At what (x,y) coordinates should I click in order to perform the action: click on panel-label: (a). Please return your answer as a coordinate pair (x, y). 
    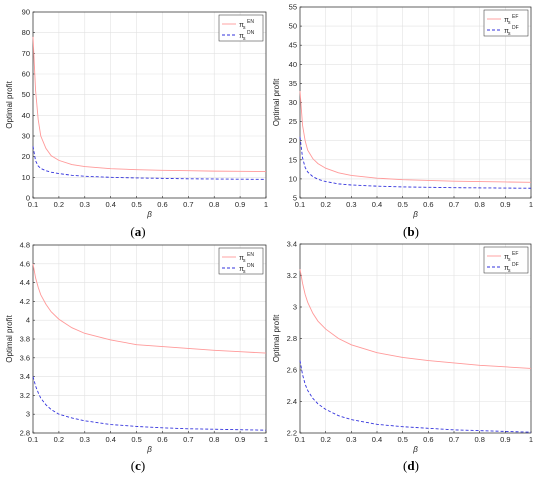
    Looking at the image, I should click on (137, 231).